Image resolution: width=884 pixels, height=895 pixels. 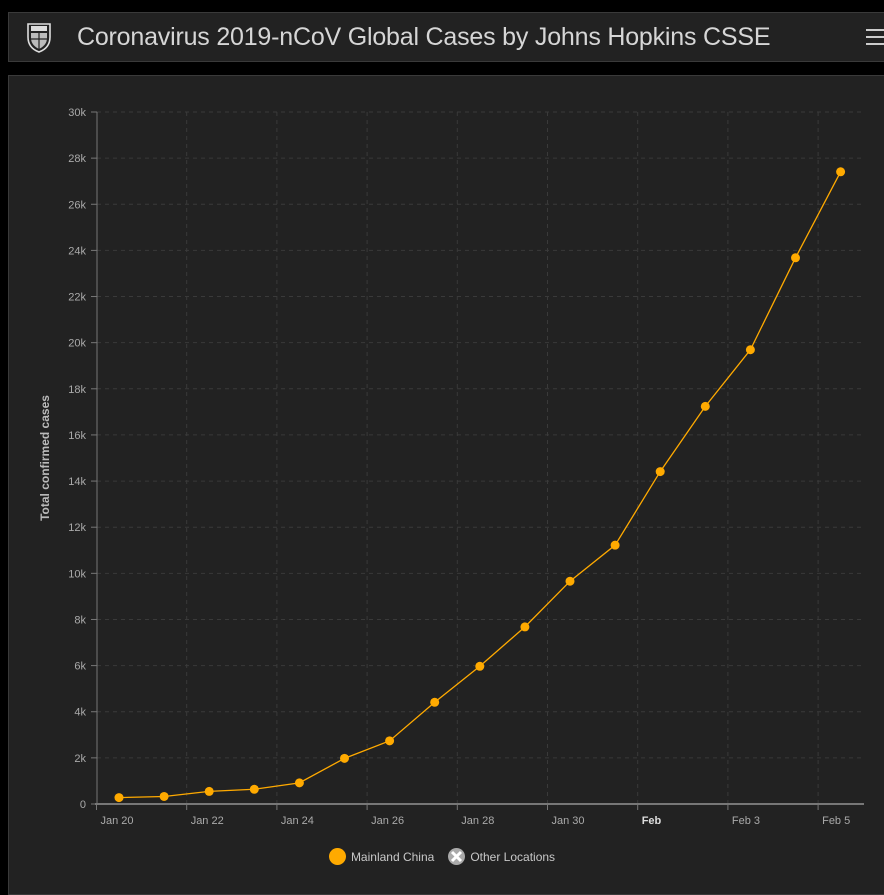 I want to click on y-tick-label: 2k, so click(x=80, y=759).